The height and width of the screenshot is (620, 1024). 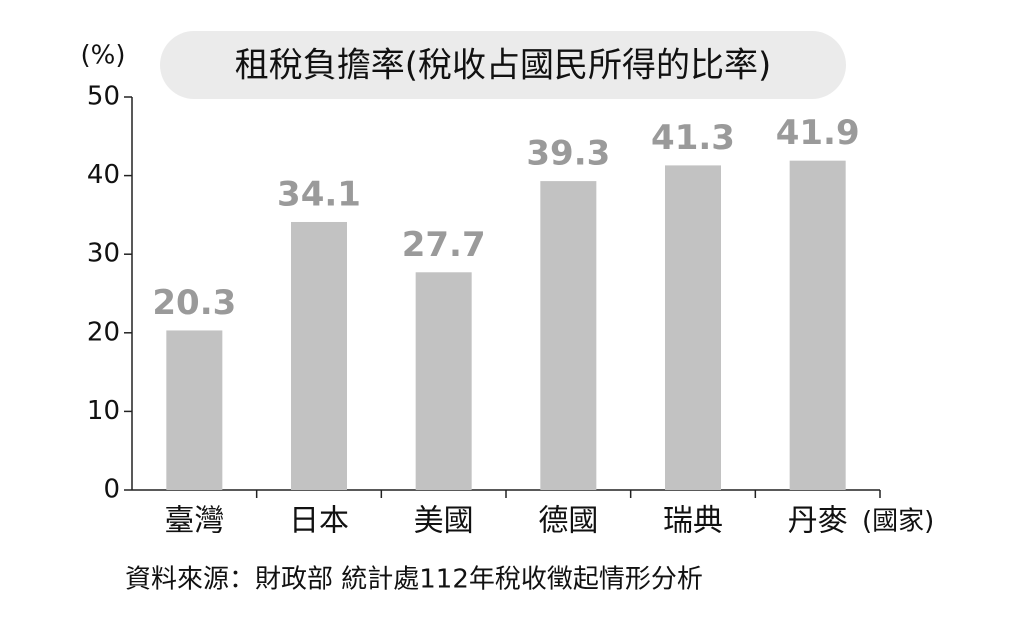 What do you see at coordinates (898, 522) in the screenshot?
I see `x-axis-label: (國家)` at bounding box center [898, 522].